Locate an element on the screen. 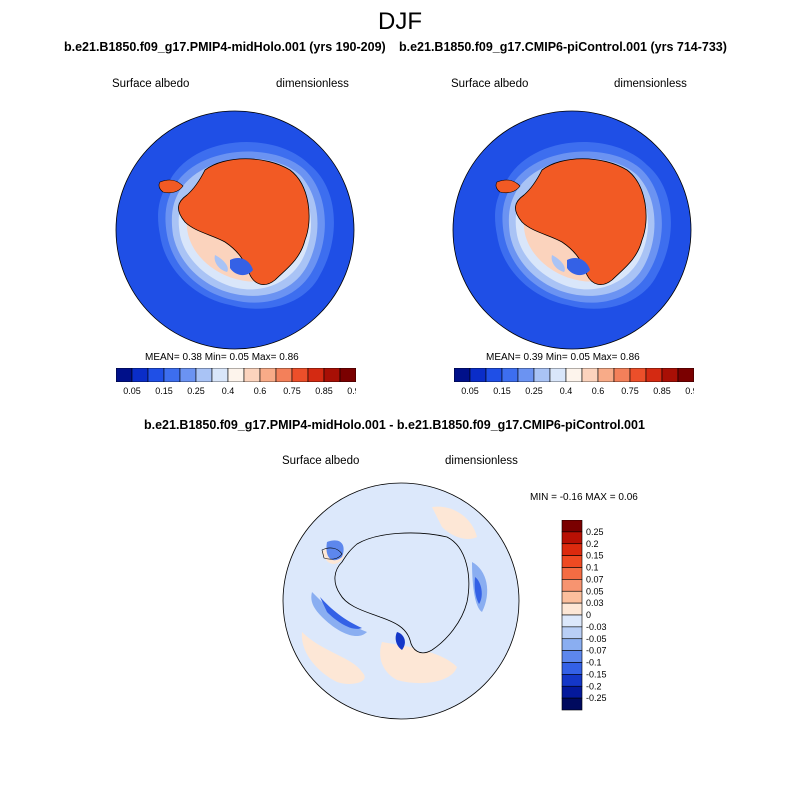  diff-units-label: dimensionless is located at coordinates (481, 461).